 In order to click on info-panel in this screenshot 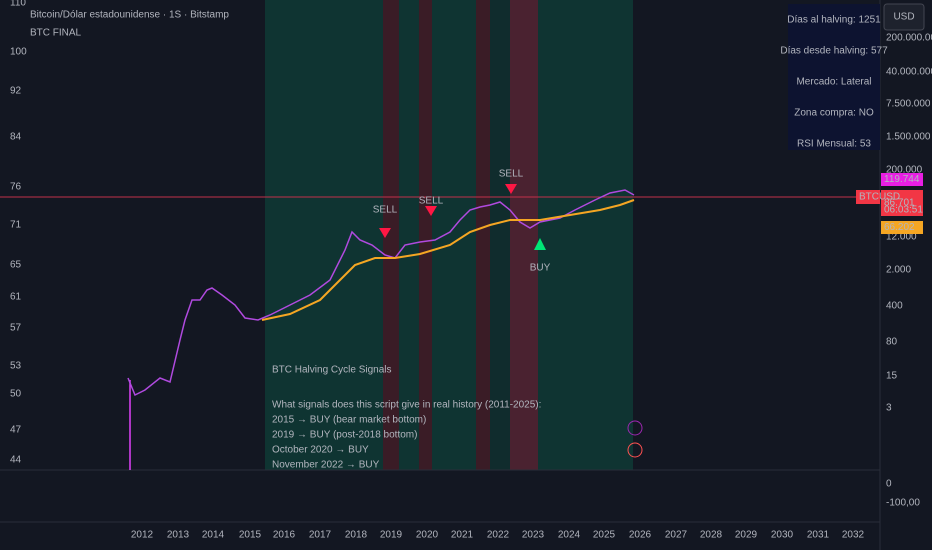, I will do `click(834, 77)`.